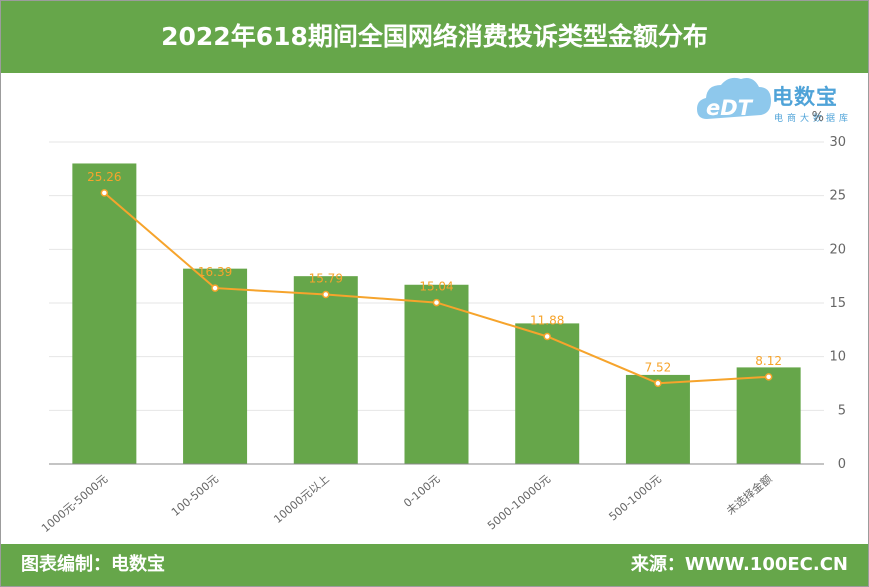 This screenshot has height=587, width=869. I want to click on data-label: 8.12, so click(768, 361).